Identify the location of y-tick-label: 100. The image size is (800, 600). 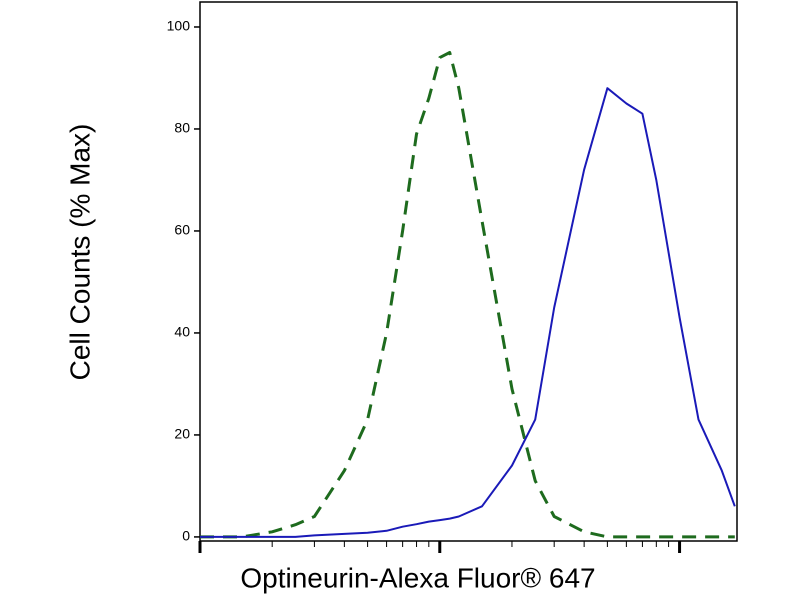
(179, 26).